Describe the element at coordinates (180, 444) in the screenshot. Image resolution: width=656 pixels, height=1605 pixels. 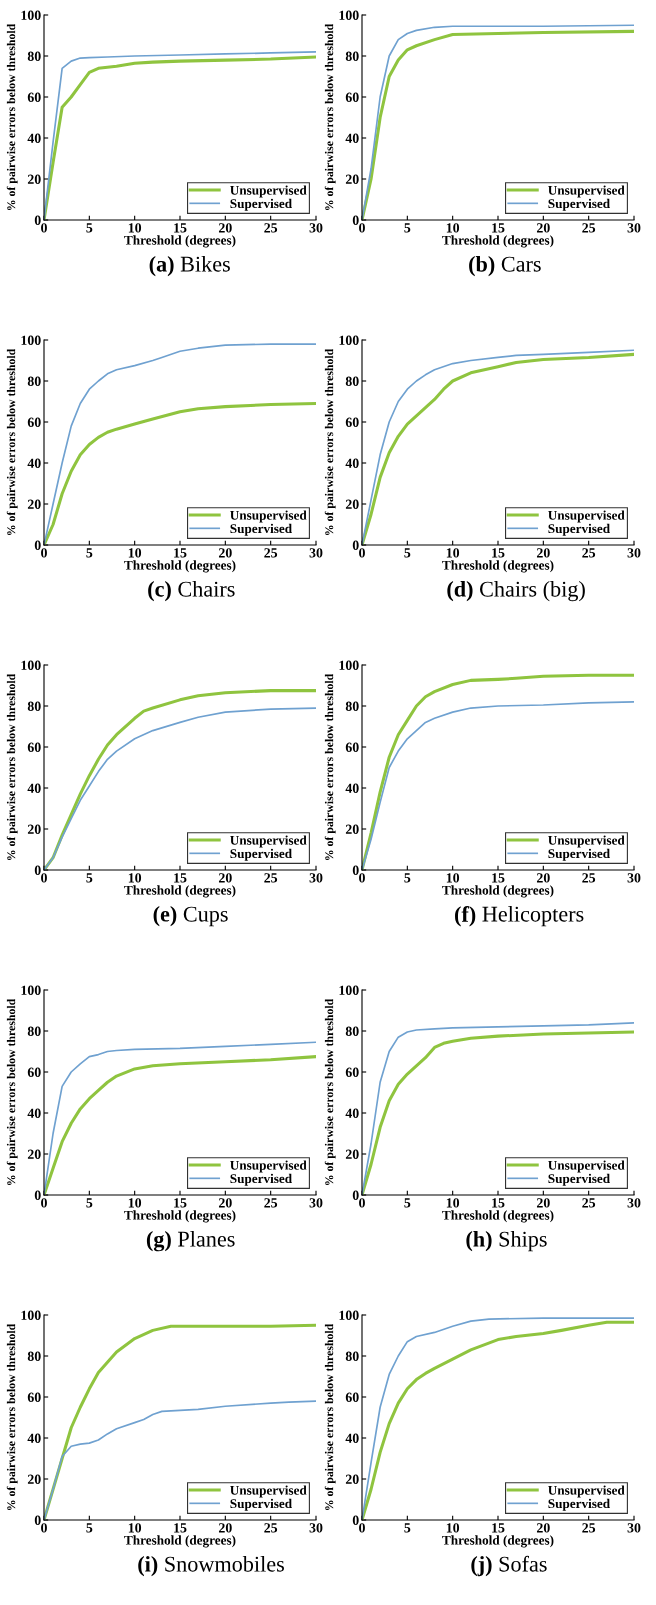
I see `line-series` at that location.